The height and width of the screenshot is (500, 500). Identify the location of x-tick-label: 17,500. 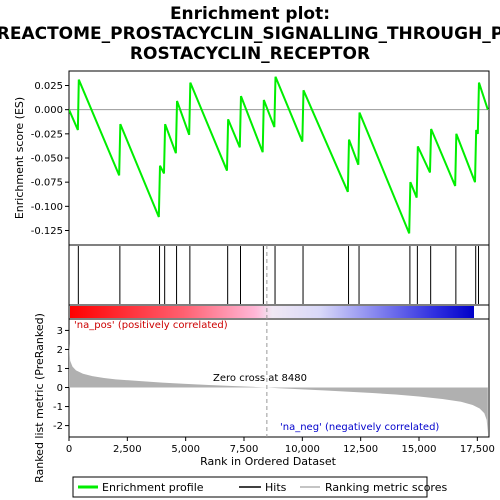
(477, 449).